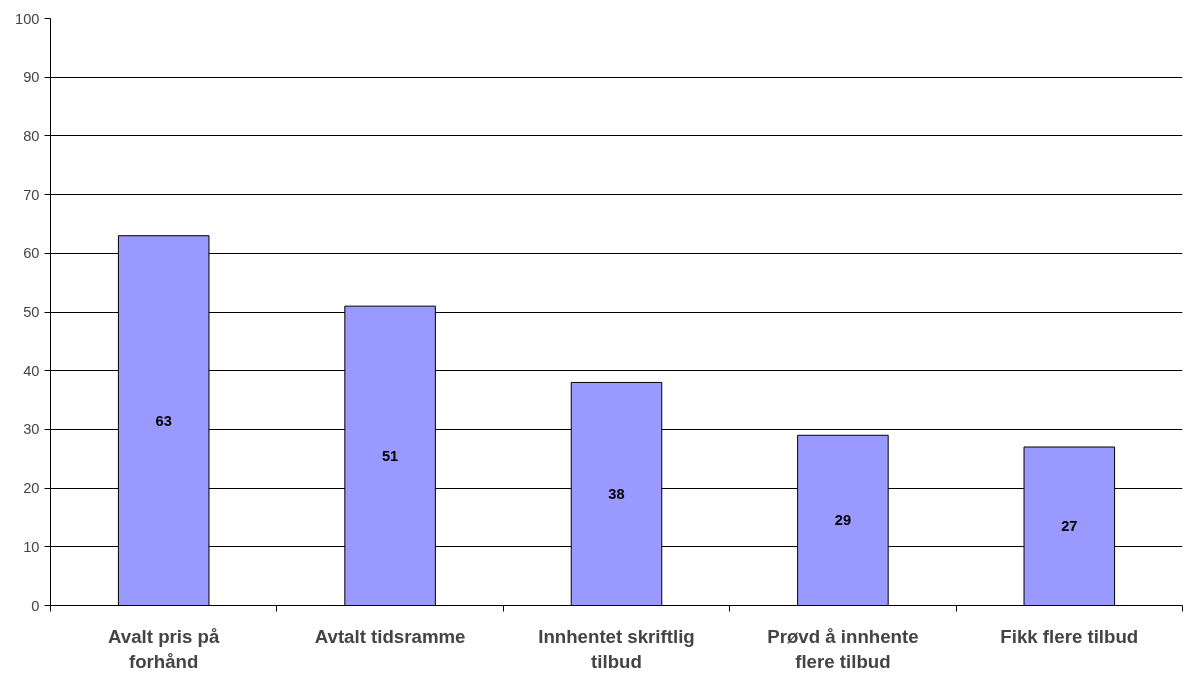 The image size is (1186, 680). Describe the element at coordinates (31, 429) in the screenshot. I see `y-tick-label: 30` at that location.